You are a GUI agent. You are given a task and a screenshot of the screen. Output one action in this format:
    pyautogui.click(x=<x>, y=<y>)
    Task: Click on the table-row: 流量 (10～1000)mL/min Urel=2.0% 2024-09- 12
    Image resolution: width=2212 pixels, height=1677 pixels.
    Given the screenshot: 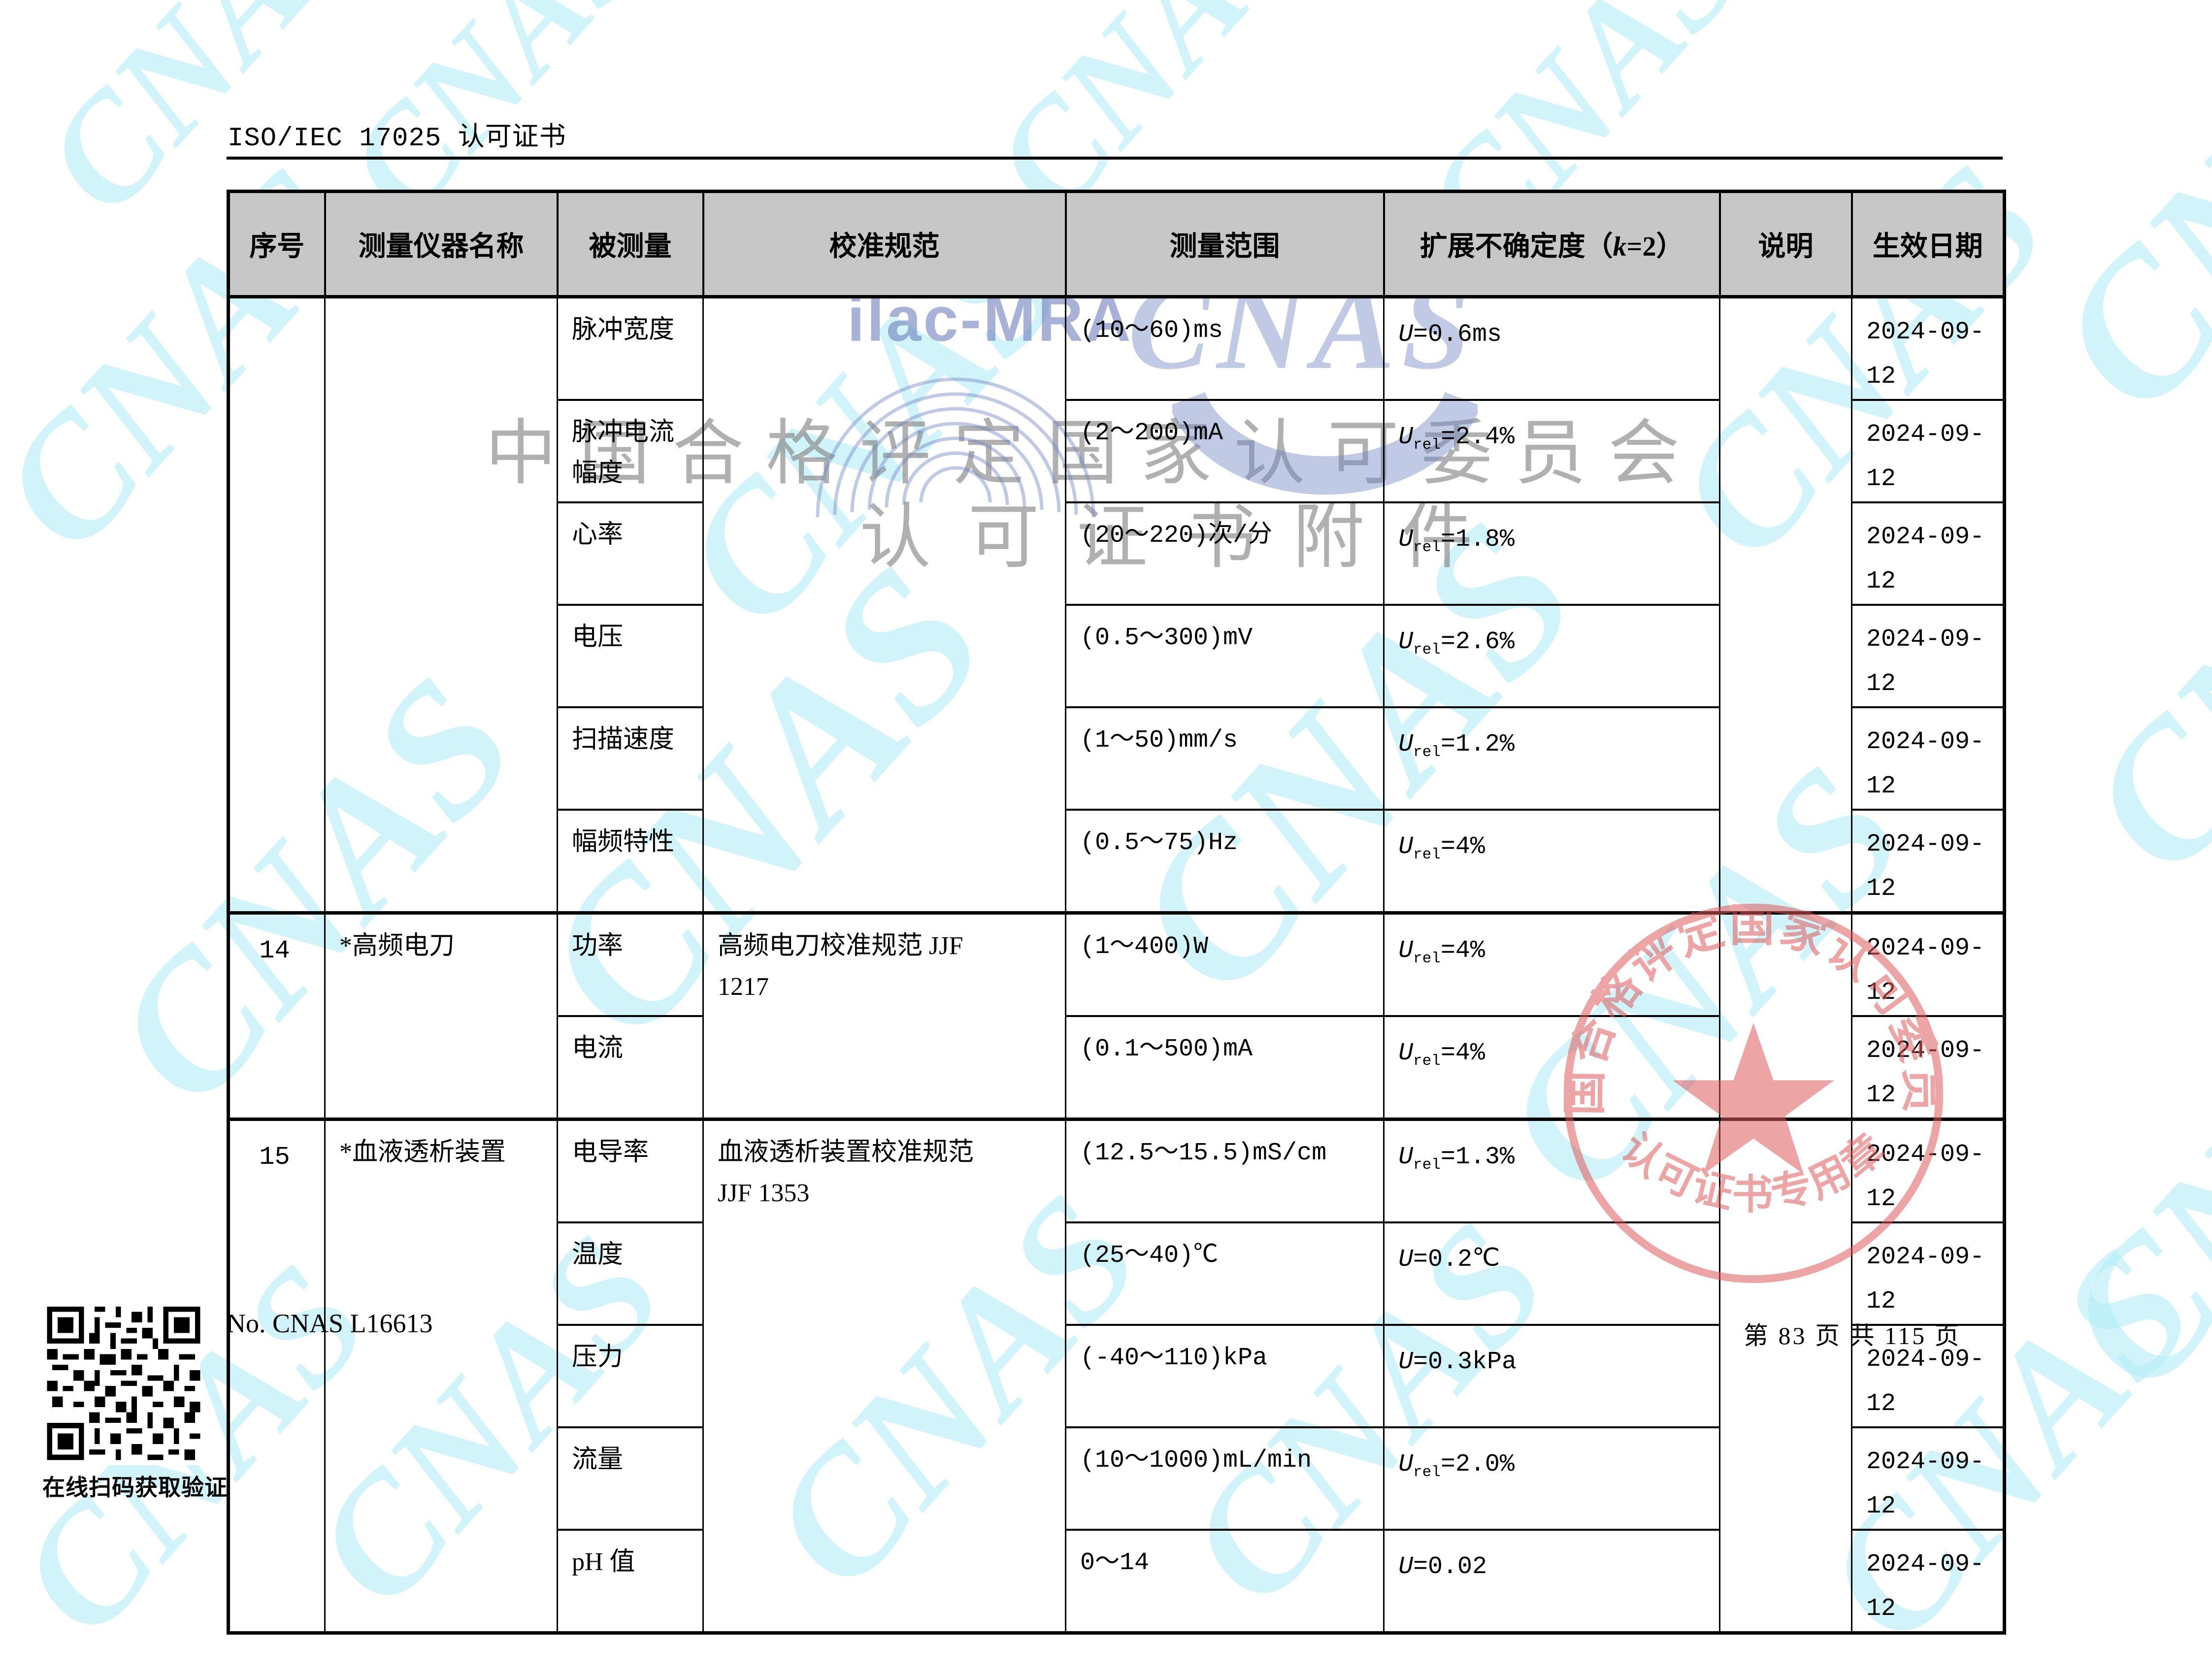 What is the action you would take?
    pyautogui.click(x=1117, y=1479)
    